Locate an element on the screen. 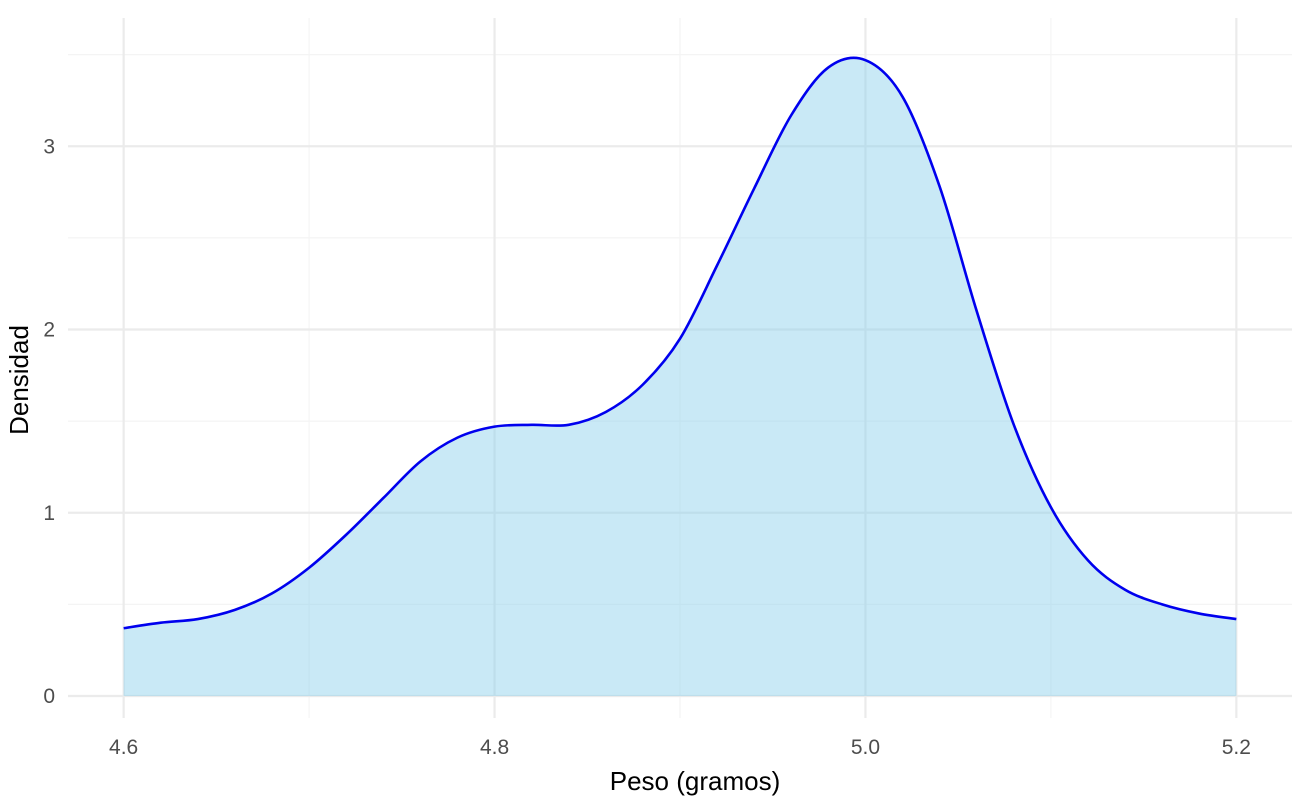 The width and height of the screenshot is (1292, 802). x-tick-label: 4.6 is located at coordinates (123, 747).